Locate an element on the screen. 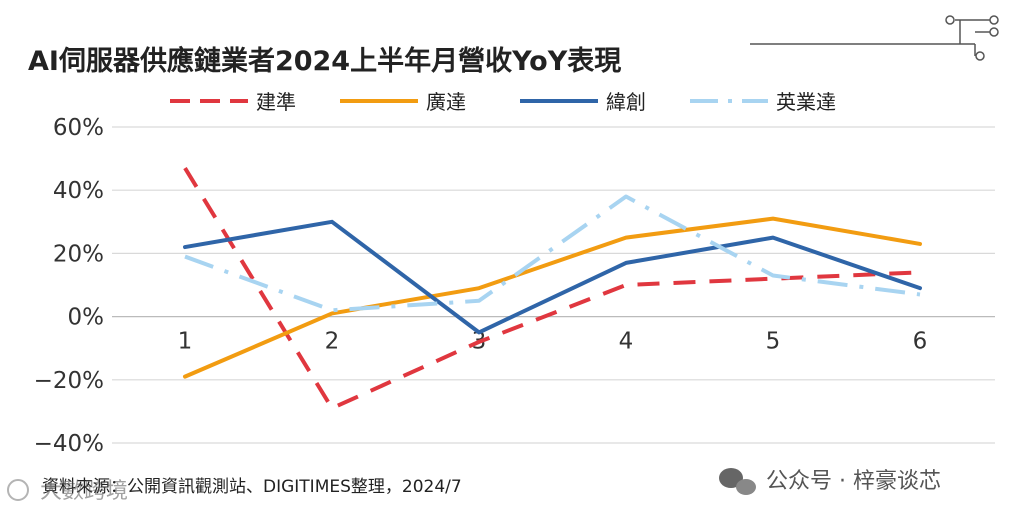 The image size is (1031, 520). y-tick-label: 20% is located at coordinates (78, 254).